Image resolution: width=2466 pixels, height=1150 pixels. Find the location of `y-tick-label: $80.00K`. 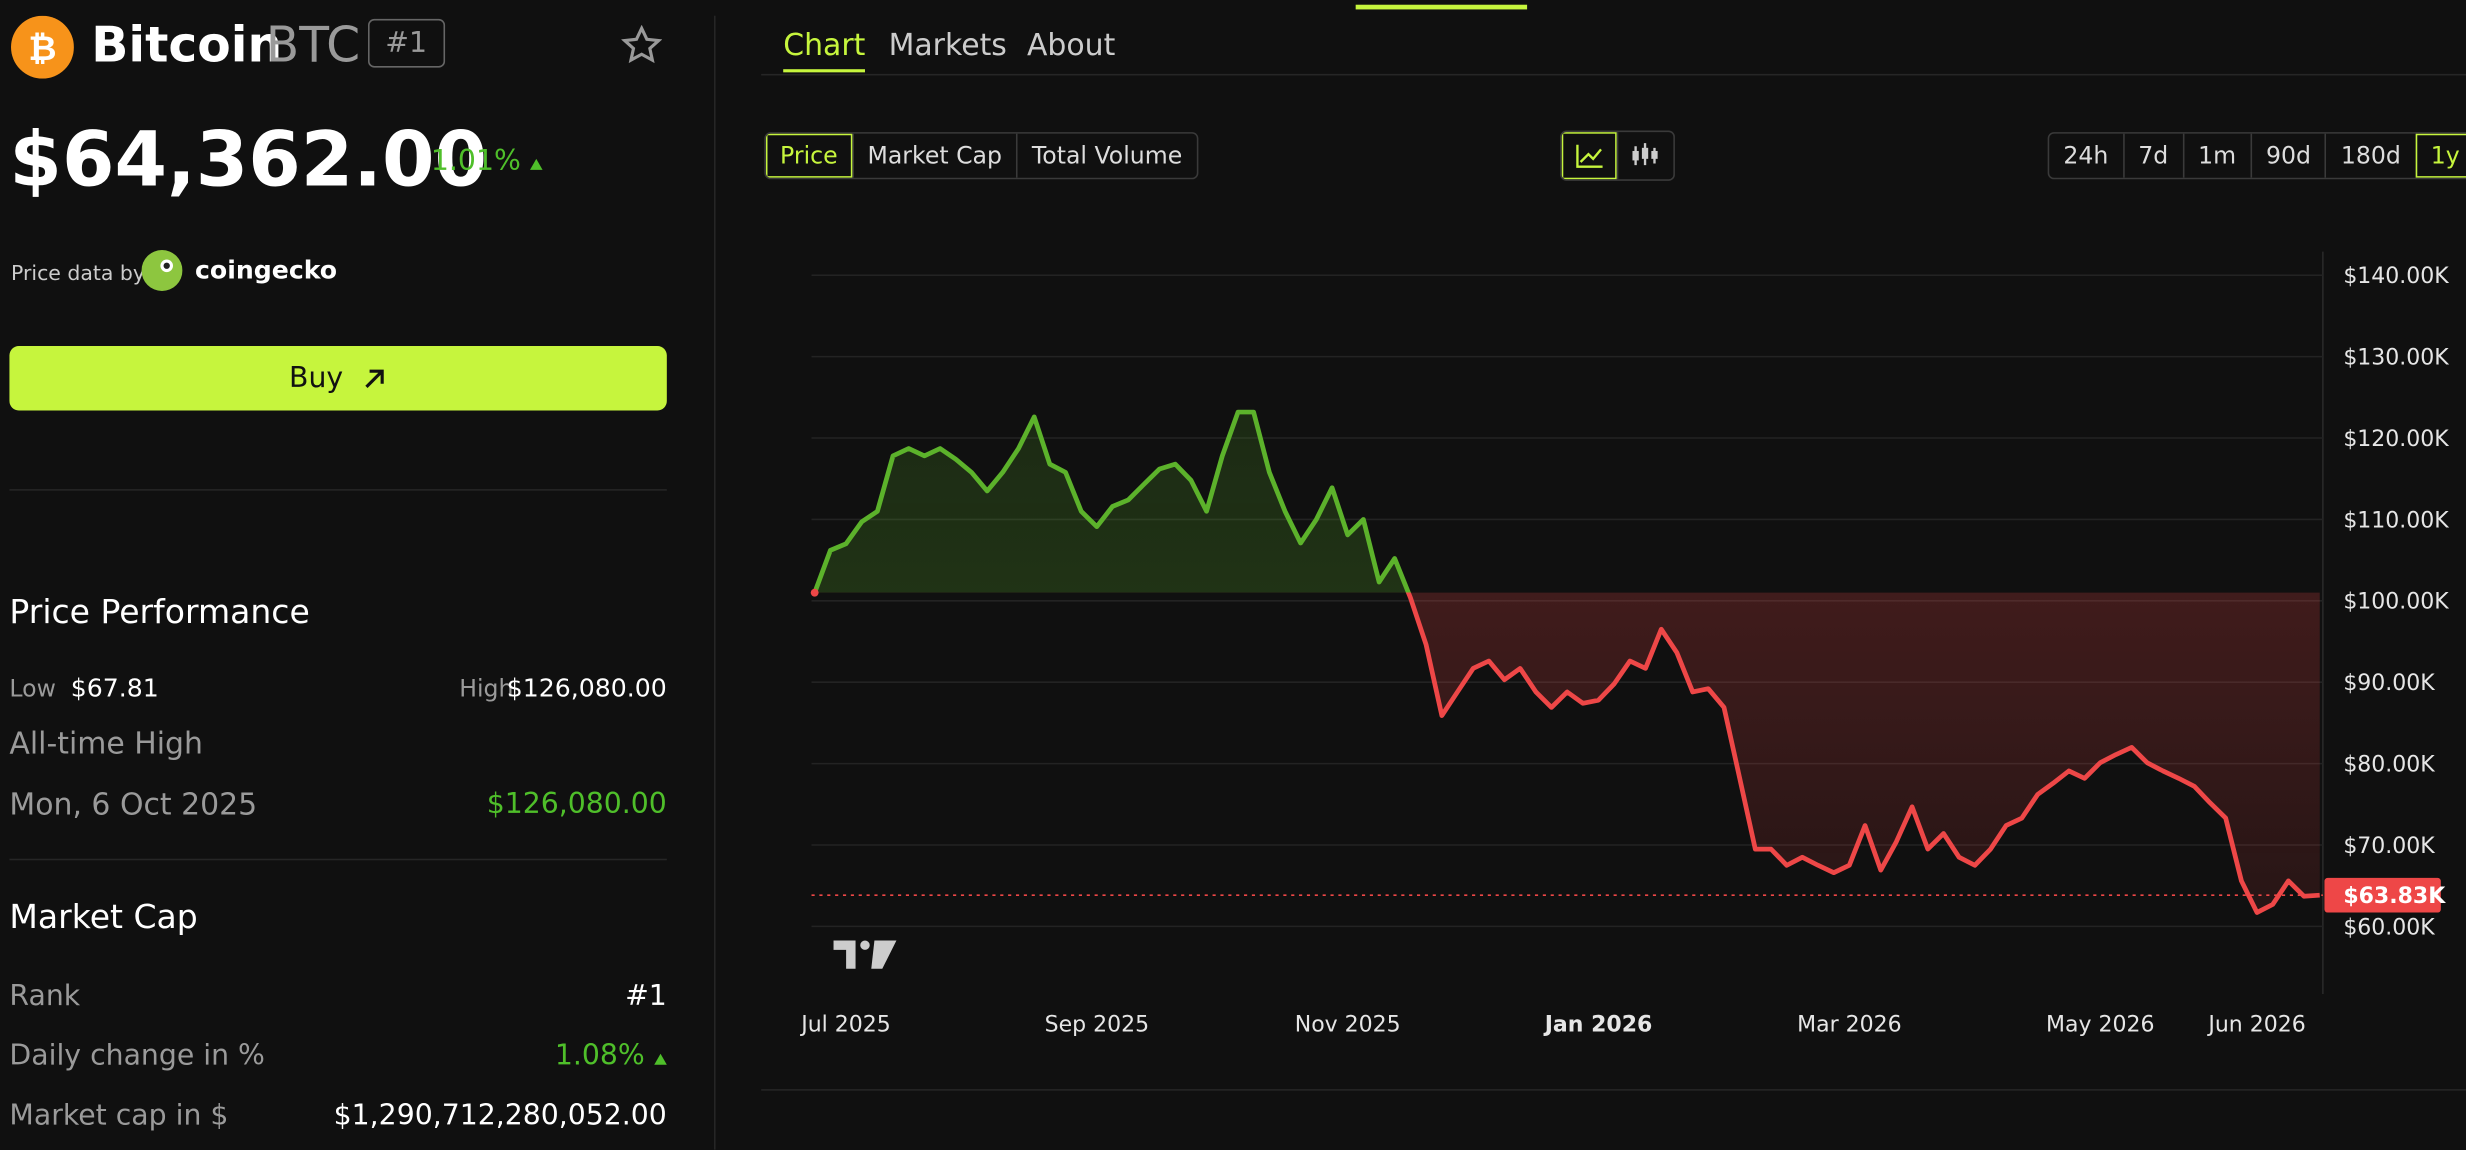

y-tick-label: $80.00K is located at coordinates (2389, 764).